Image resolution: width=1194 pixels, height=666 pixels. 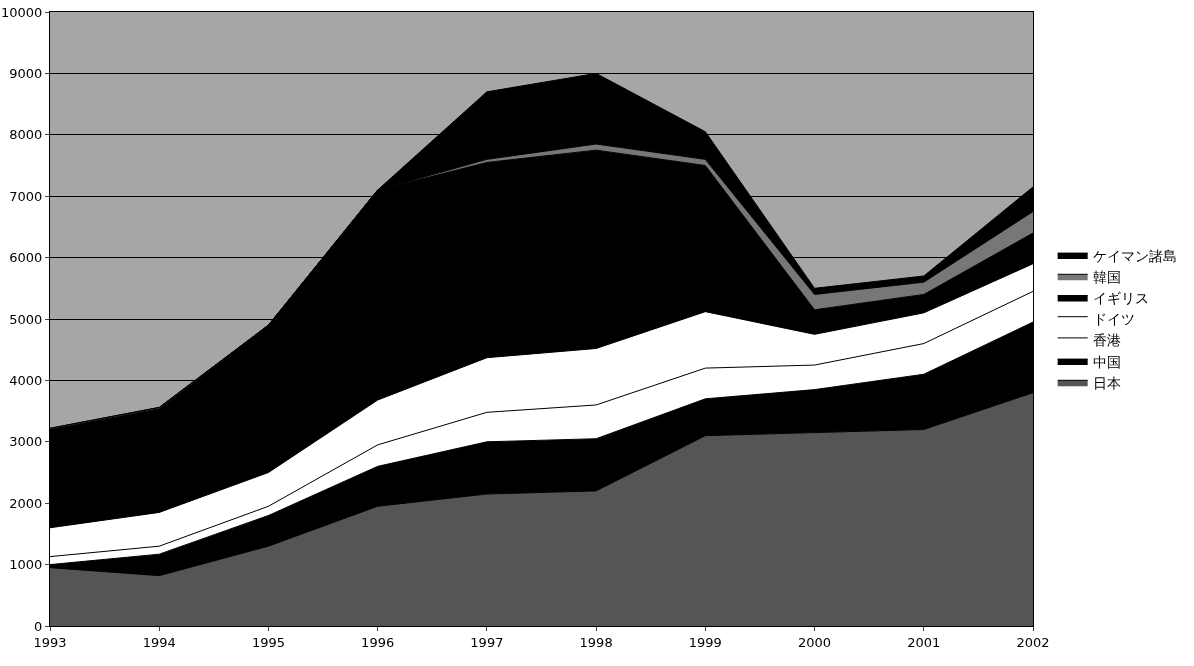 What do you see at coordinates (26, 380) in the screenshot?
I see `y-tick-label: 4000` at bounding box center [26, 380].